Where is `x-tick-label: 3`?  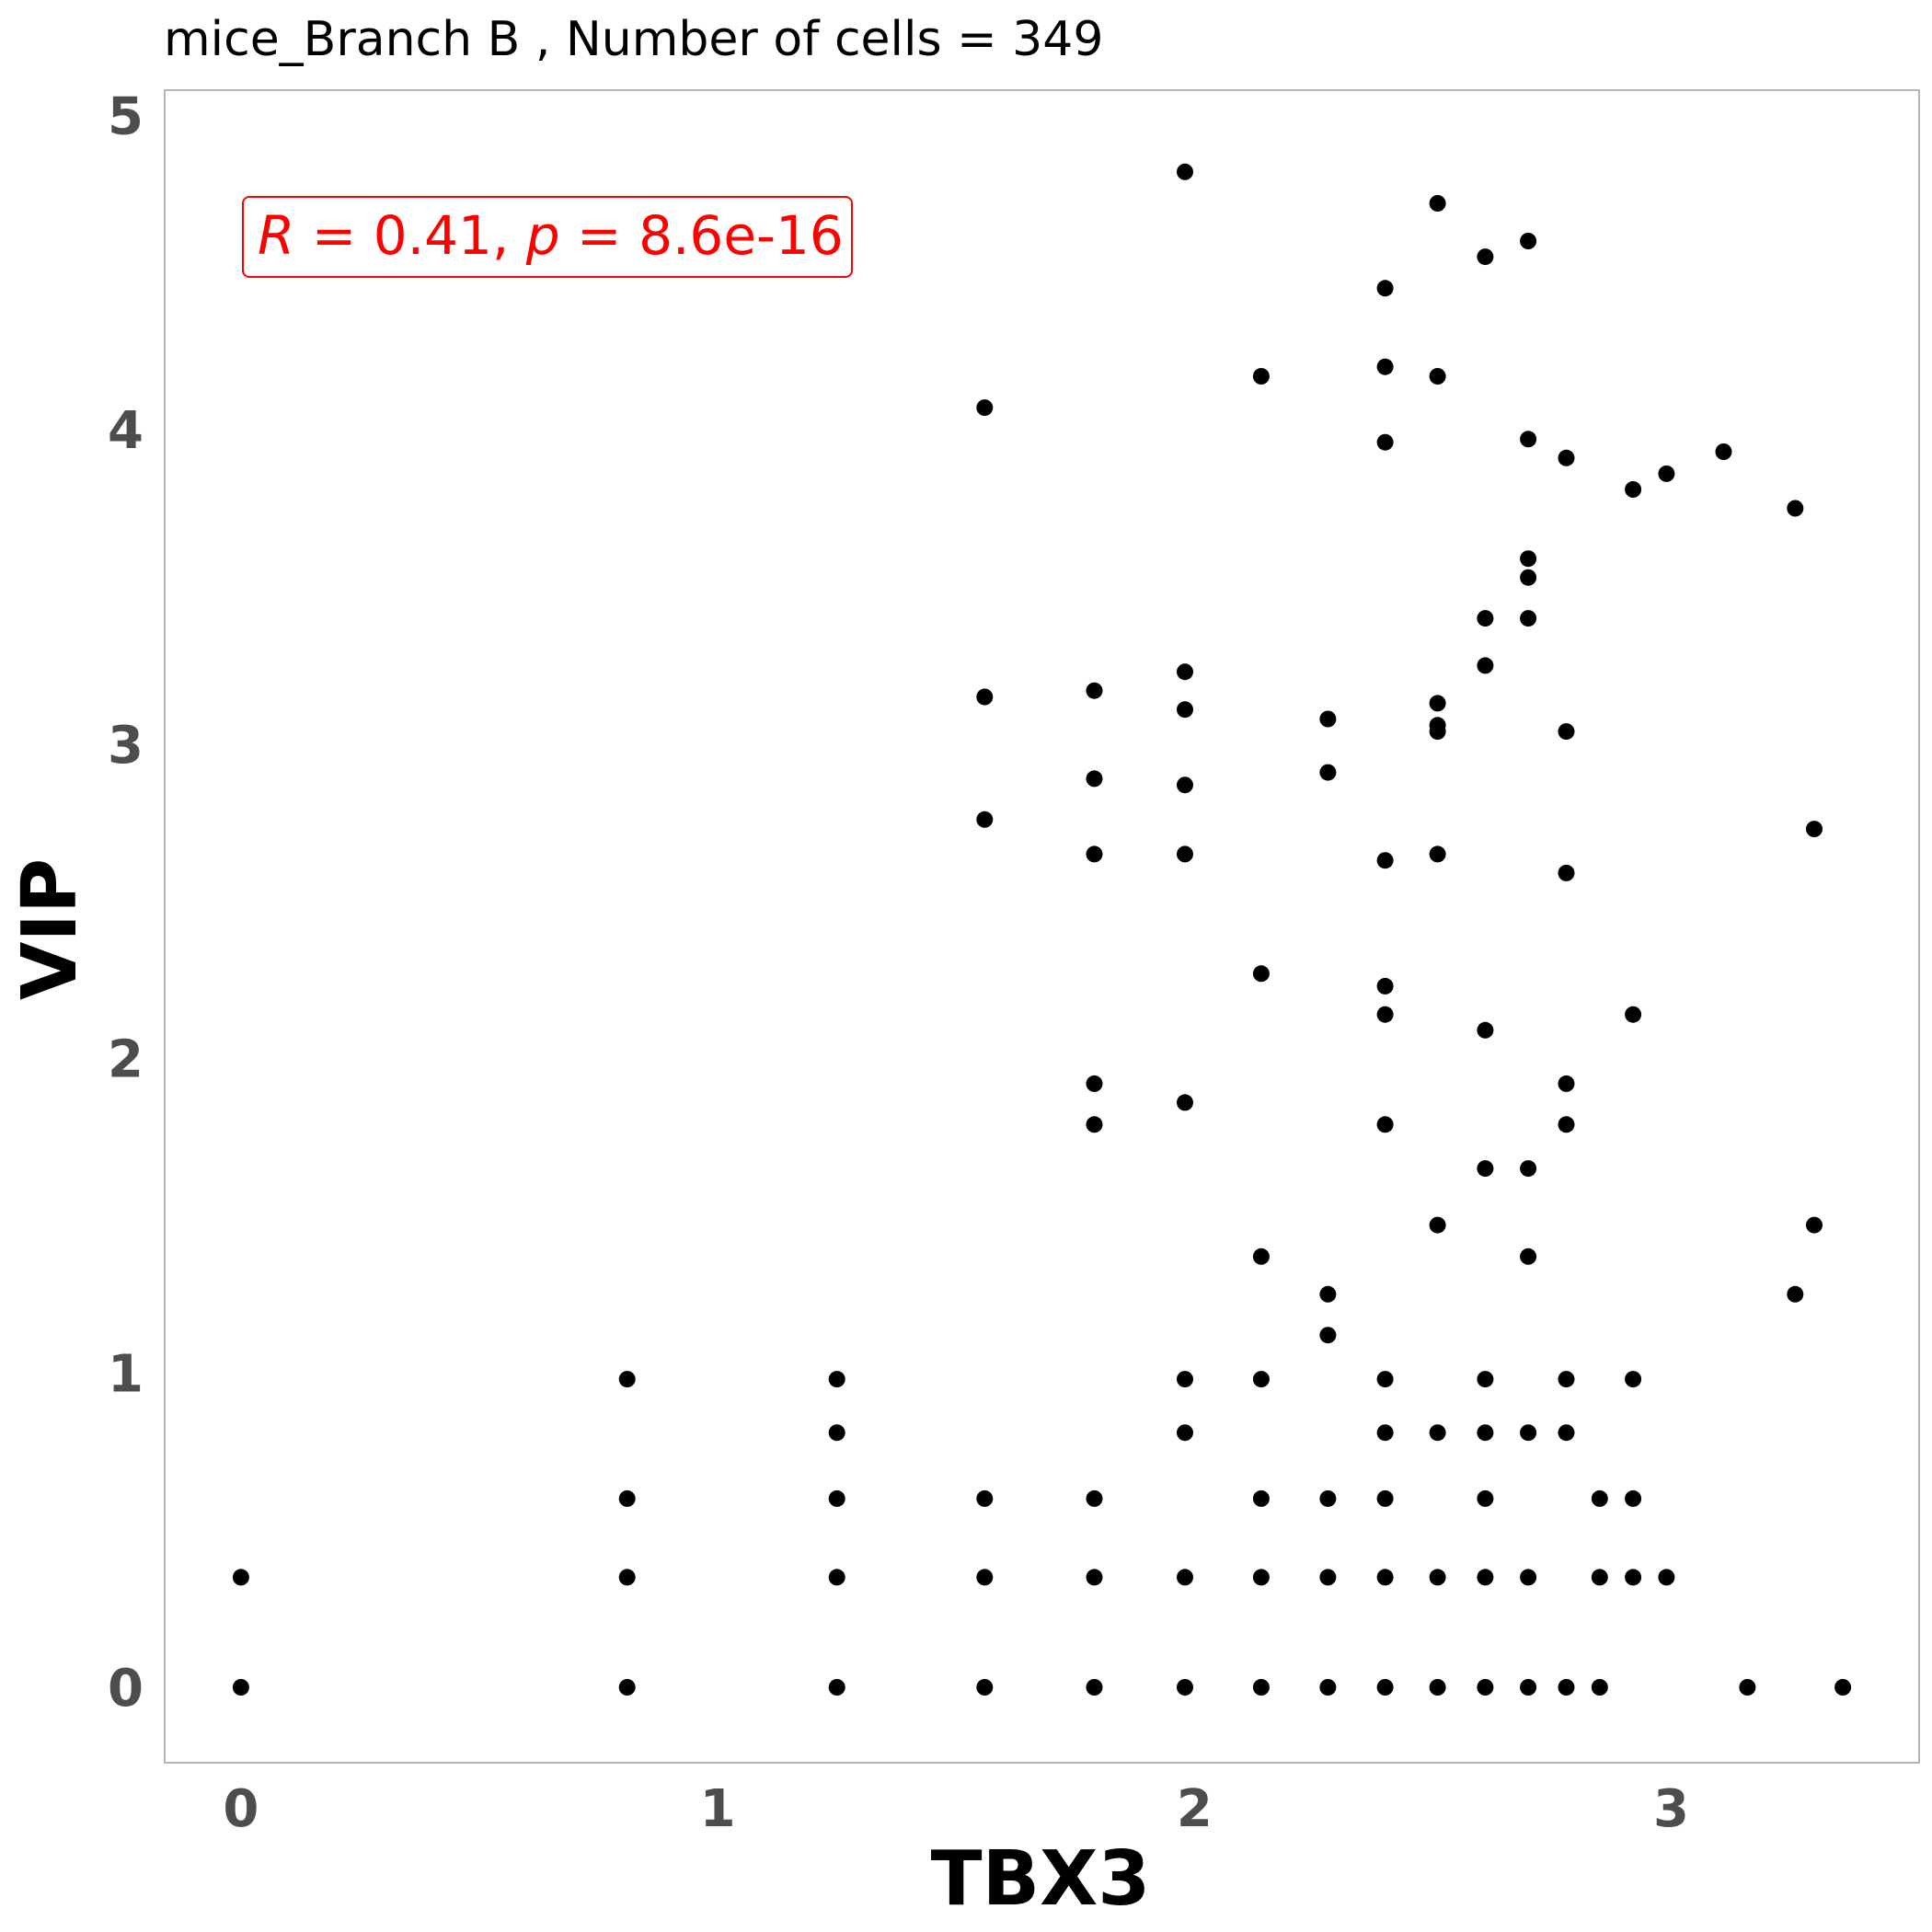 x-tick-label: 3 is located at coordinates (1671, 1809).